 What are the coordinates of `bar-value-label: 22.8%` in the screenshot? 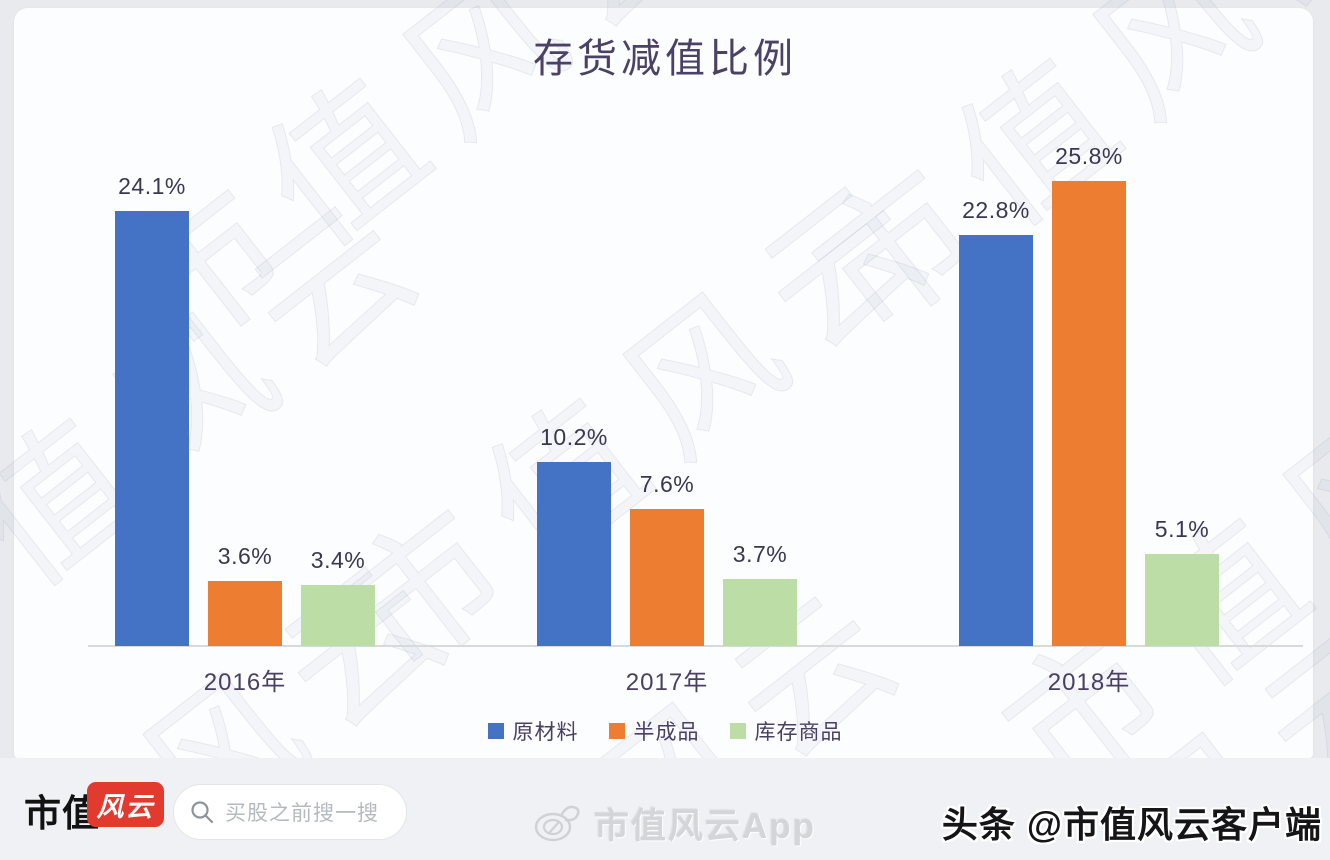 It's located at (996, 210).